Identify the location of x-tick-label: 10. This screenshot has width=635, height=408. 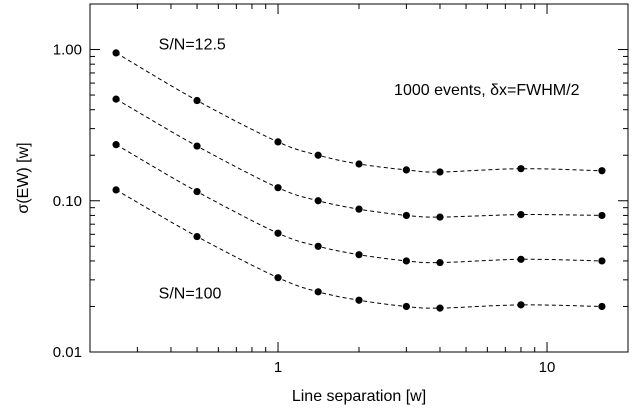
(547, 367).